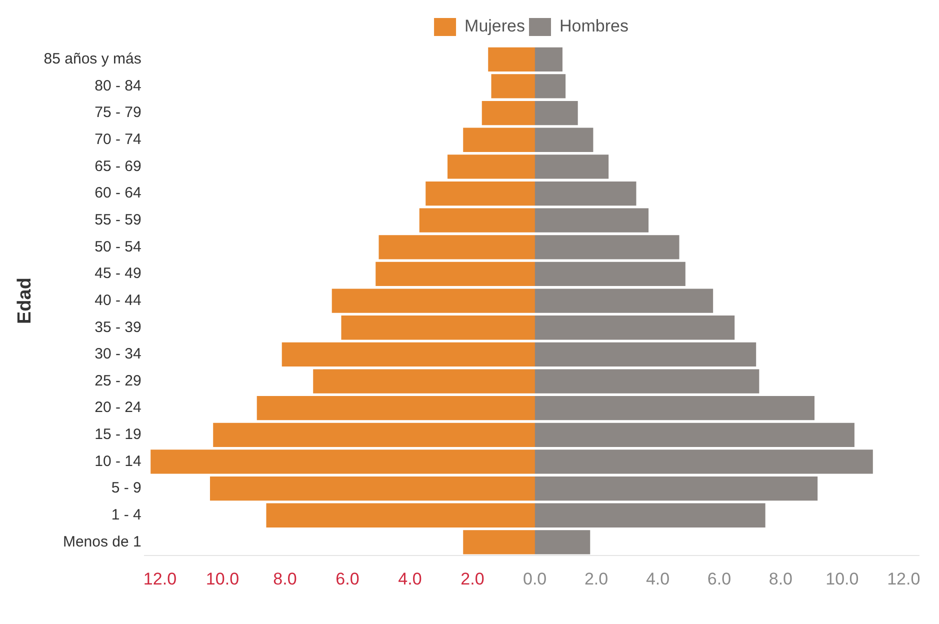 Image resolution: width=939 pixels, height=624 pixels. What do you see at coordinates (118, 219) in the screenshot?
I see `y-tick-label: 55 - 59` at bounding box center [118, 219].